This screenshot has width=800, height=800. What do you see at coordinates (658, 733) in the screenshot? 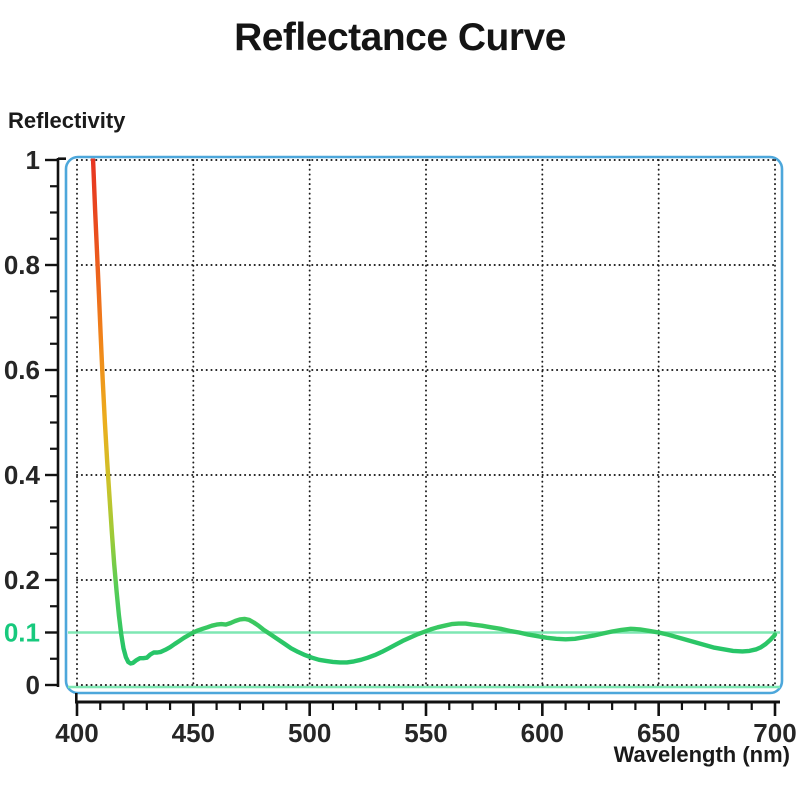
I see `x-tick-label-650: 650` at bounding box center [658, 733].